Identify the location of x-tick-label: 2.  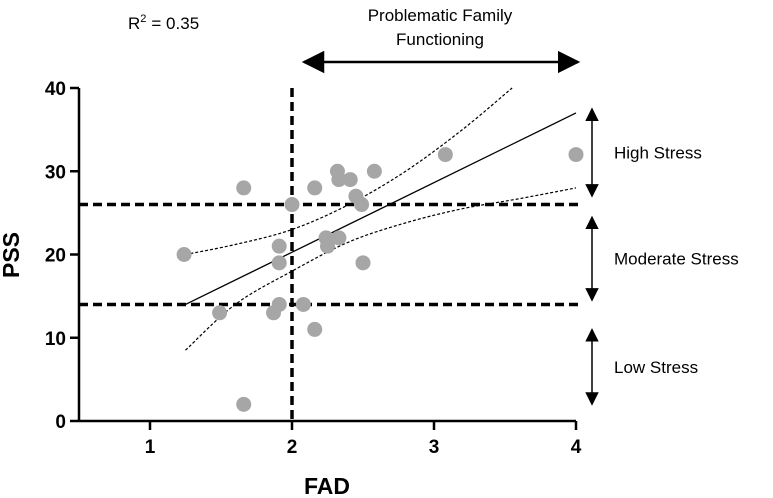
(292, 447).